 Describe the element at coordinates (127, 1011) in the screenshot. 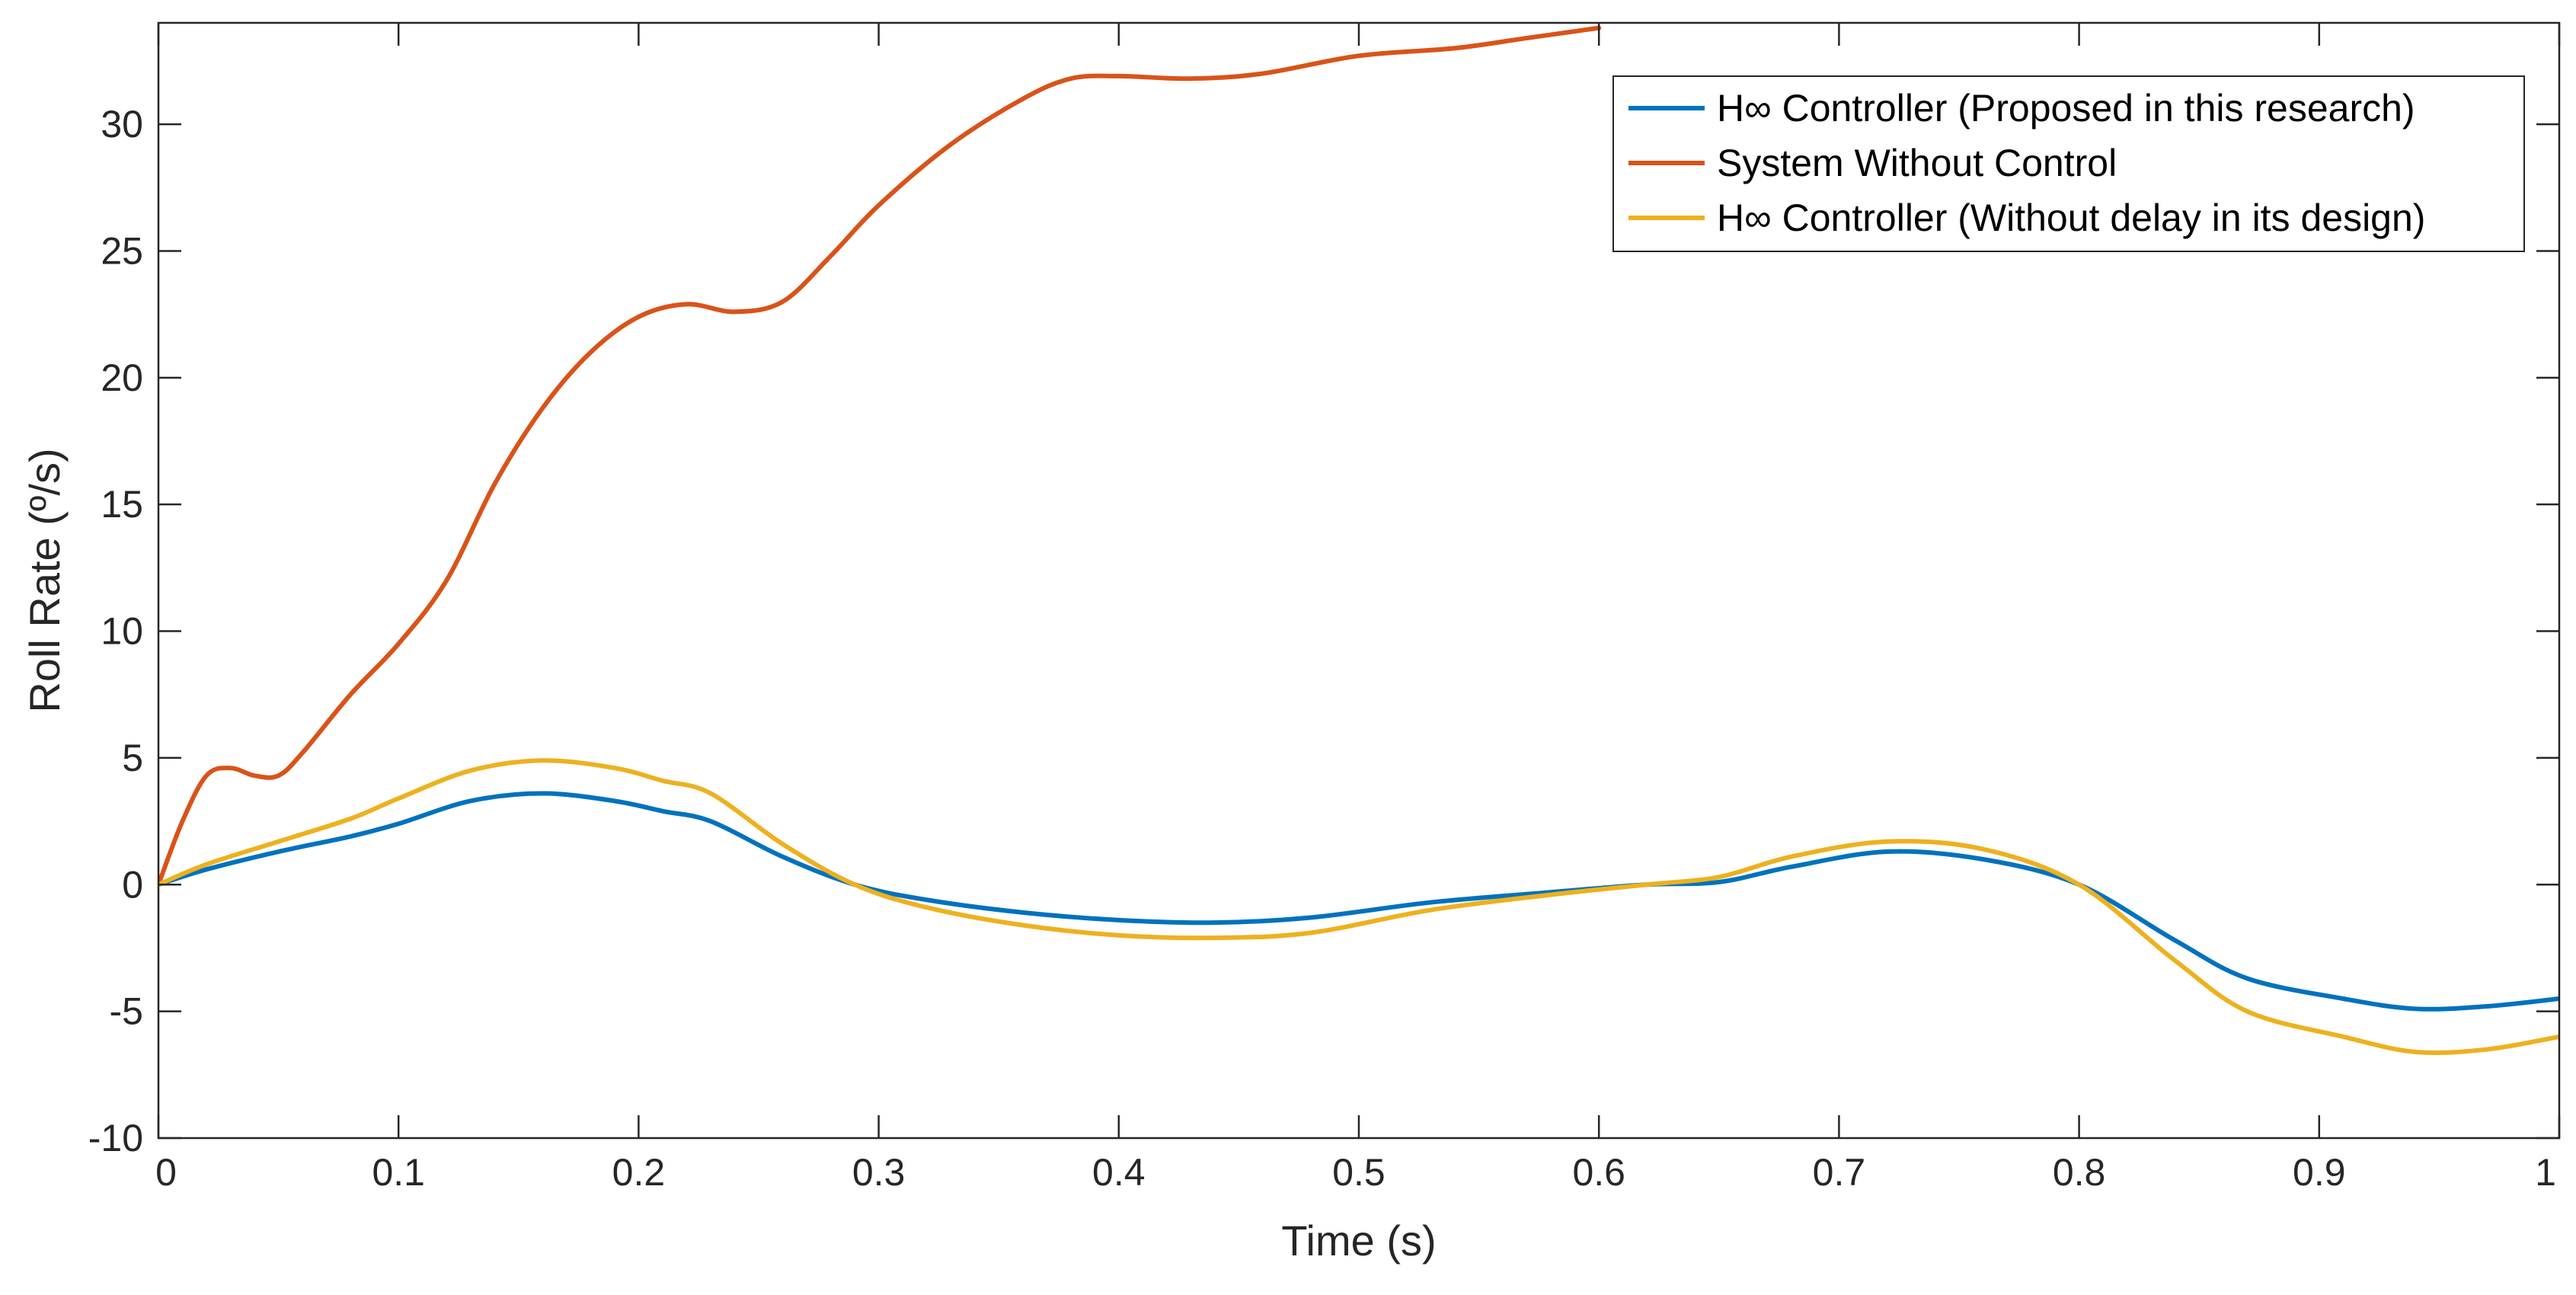

I see `y-tick-label: -5` at that location.